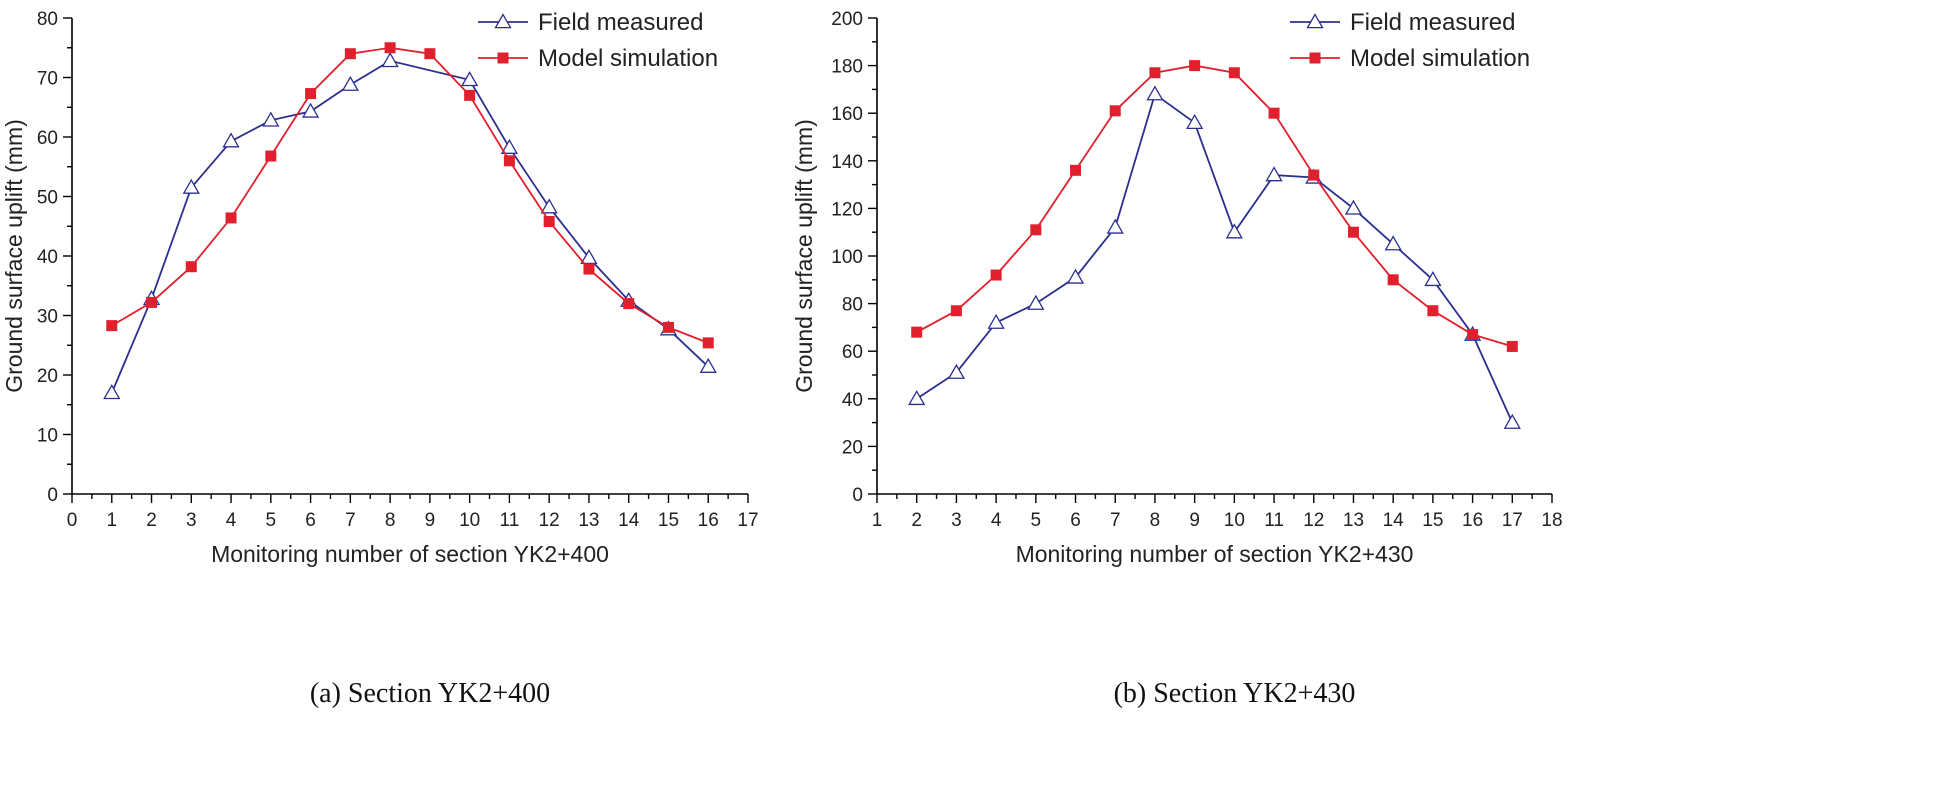  I want to click on x-tick-label: 14, so click(629, 520).